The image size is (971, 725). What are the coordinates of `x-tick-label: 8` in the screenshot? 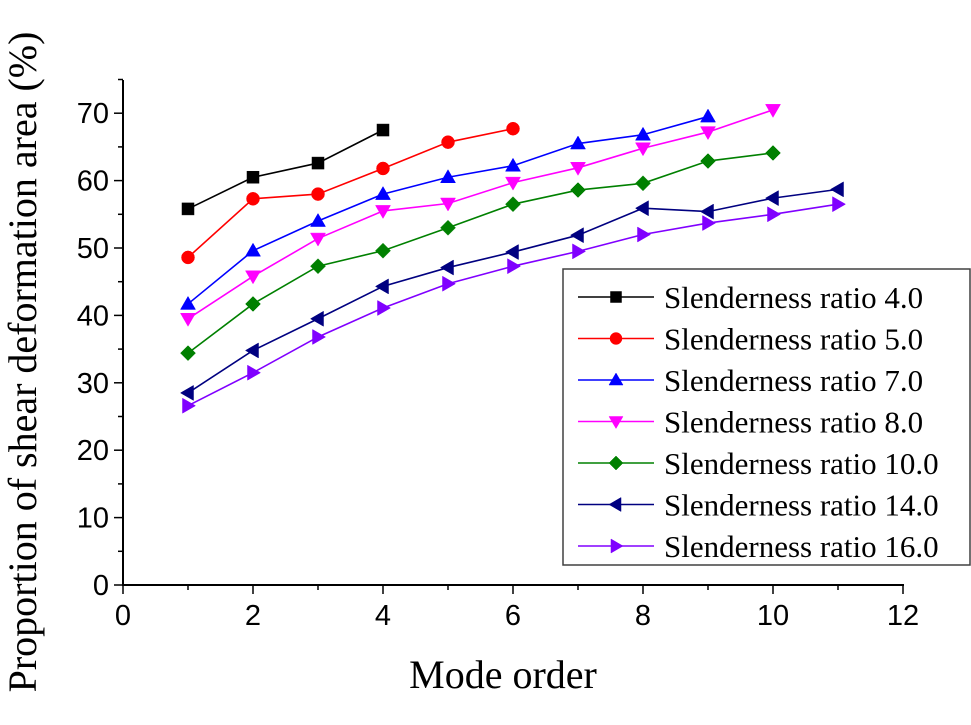 It's located at (643, 616).